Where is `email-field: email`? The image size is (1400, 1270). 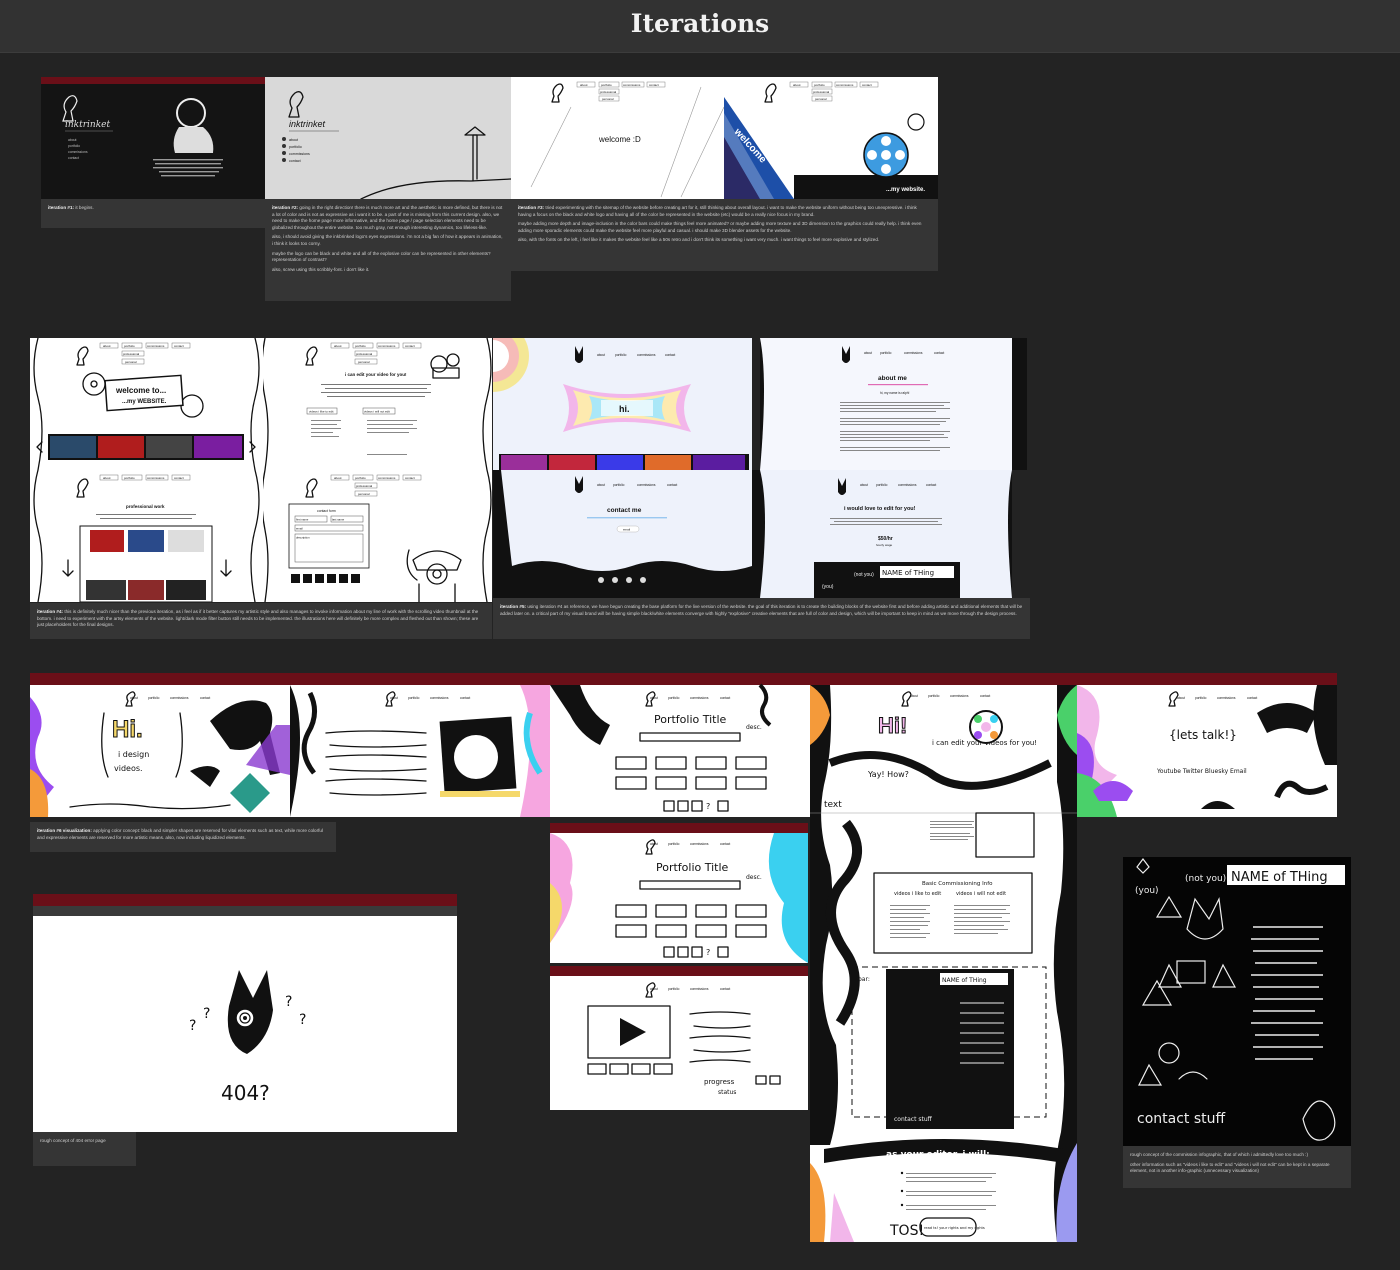 email-field: email is located at coordinates (299, 529).